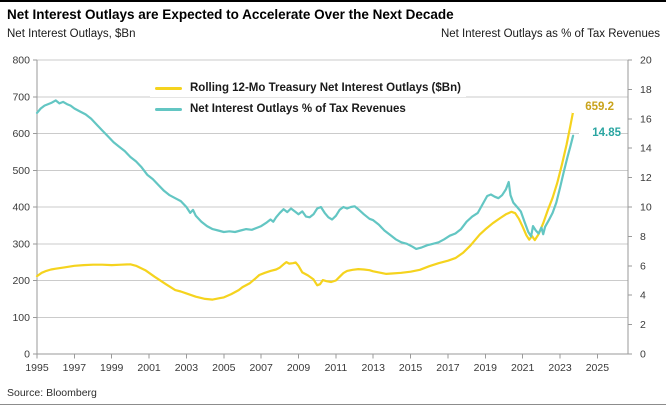 This screenshot has height=406, width=666. Describe the element at coordinates (646, 149) in the screenshot. I see `right-axis-tick-label: 14` at that location.